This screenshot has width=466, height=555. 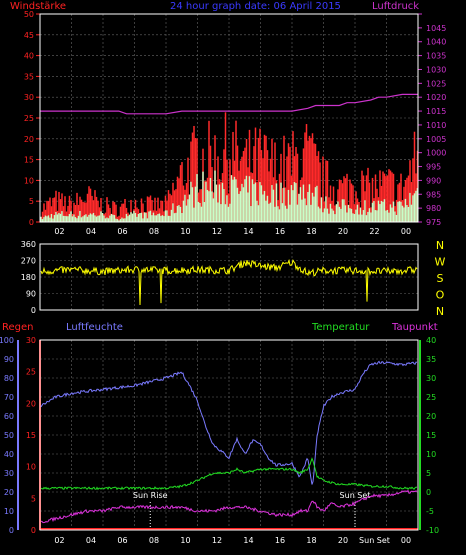 What do you see at coordinates (431, 359) in the screenshot?
I see `temperature-tick-label: 35` at bounding box center [431, 359].